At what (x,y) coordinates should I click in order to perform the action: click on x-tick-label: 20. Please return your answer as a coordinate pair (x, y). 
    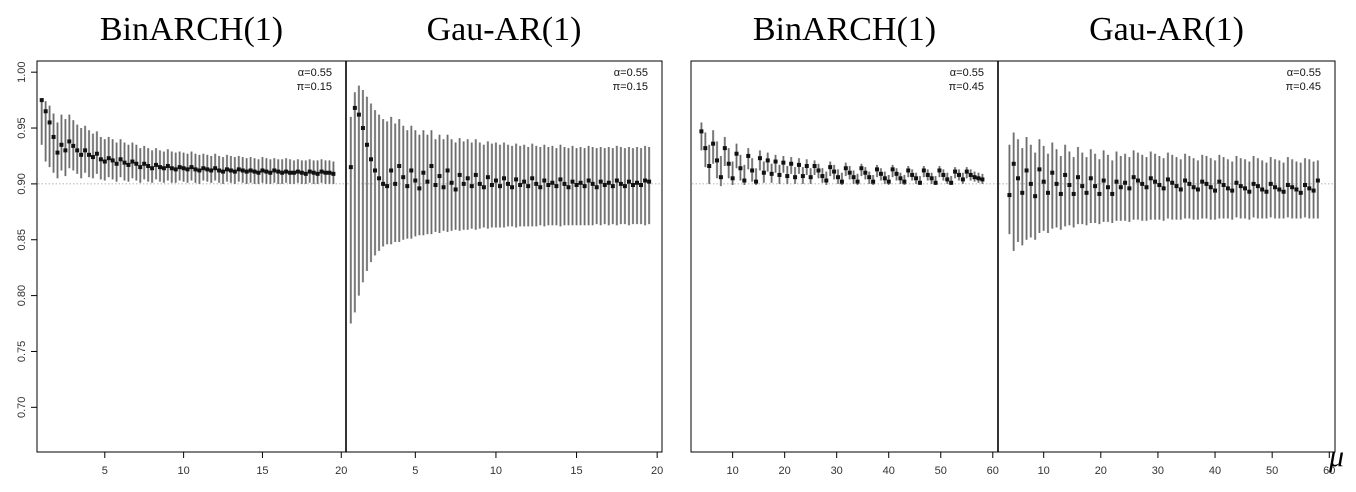
    Looking at the image, I should click on (341, 471).